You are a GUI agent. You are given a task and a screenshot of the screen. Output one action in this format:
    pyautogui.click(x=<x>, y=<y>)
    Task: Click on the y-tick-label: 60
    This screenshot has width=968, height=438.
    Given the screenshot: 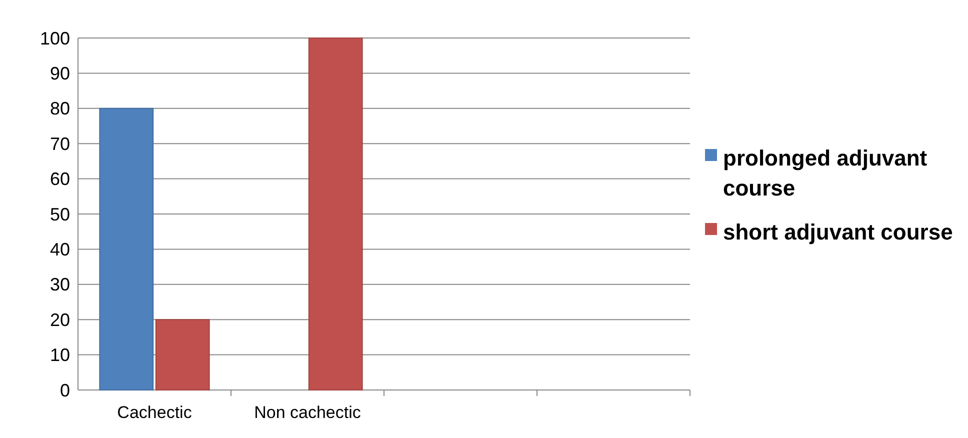 What is the action you would take?
    pyautogui.click(x=60, y=179)
    